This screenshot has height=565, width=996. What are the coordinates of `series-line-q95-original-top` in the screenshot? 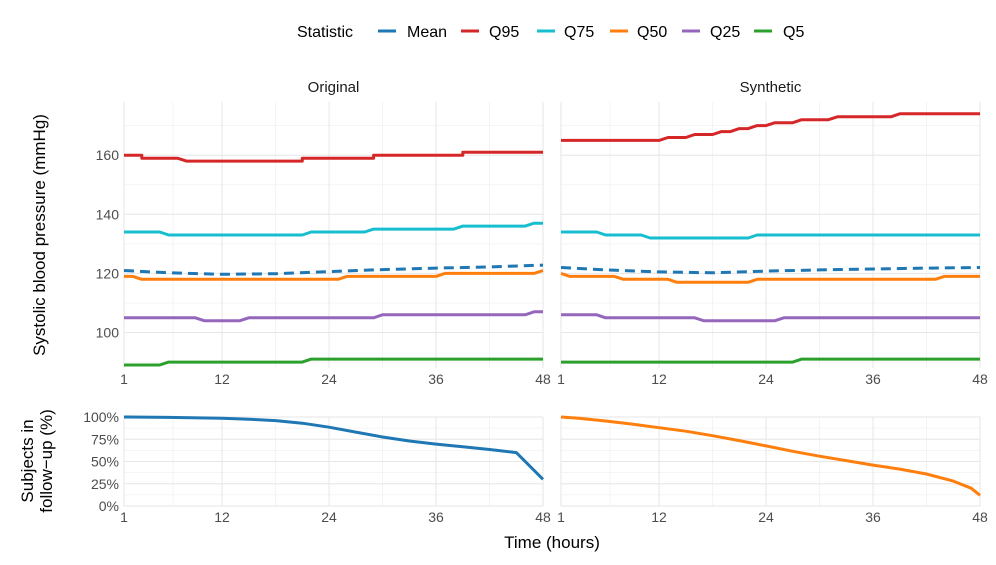 It's located at (333, 156).